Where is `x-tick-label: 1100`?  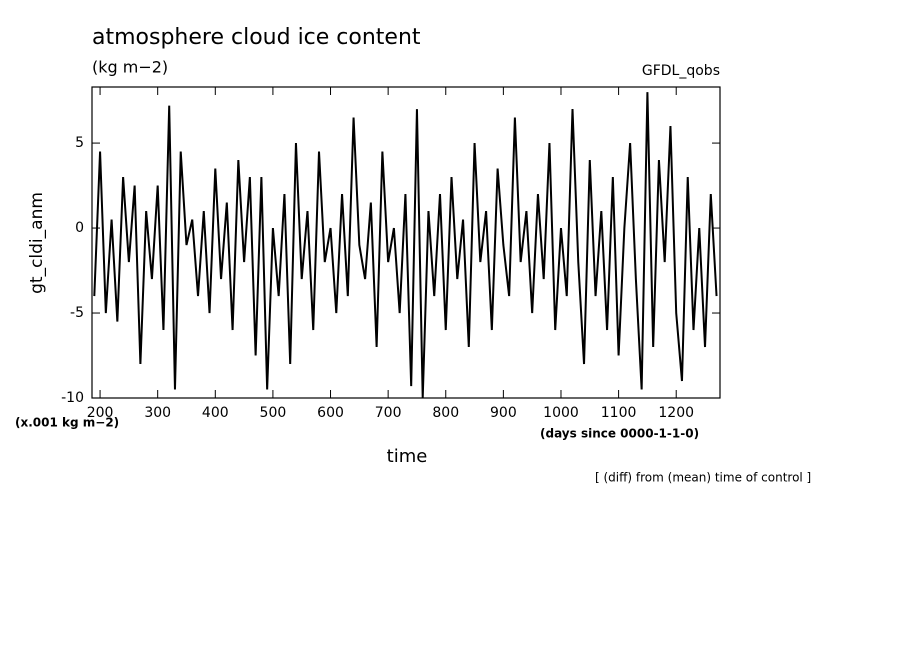 x-tick-label: 1100 is located at coordinates (619, 413).